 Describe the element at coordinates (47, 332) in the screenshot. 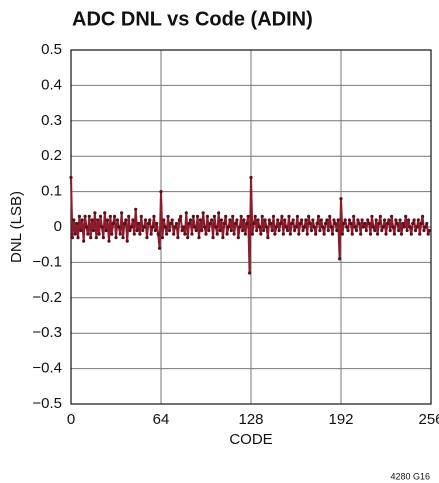

I see `y-tick-label: −0.3` at that location.